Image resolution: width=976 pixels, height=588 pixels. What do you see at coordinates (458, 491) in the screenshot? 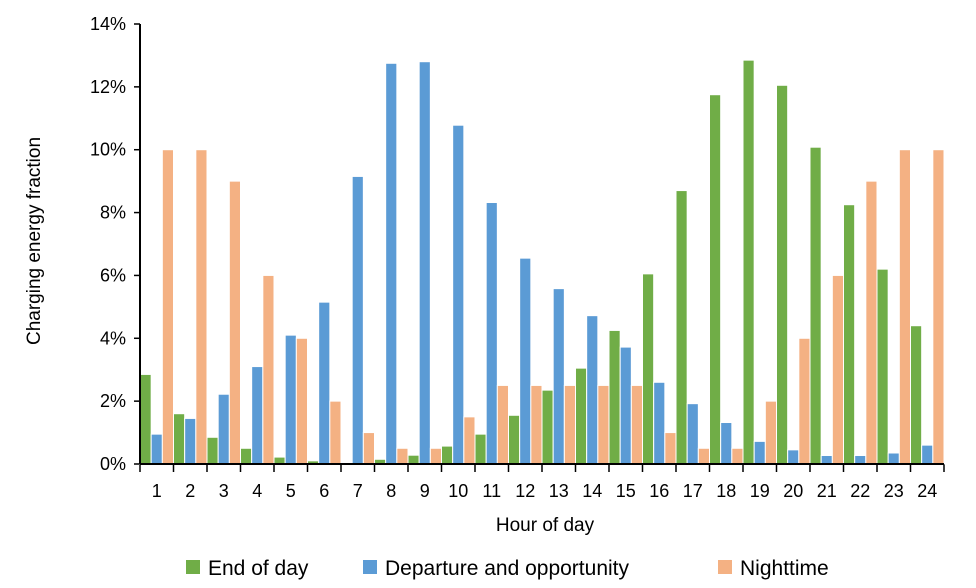
I see `x-tick-label: 10` at bounding box center [458, 491].